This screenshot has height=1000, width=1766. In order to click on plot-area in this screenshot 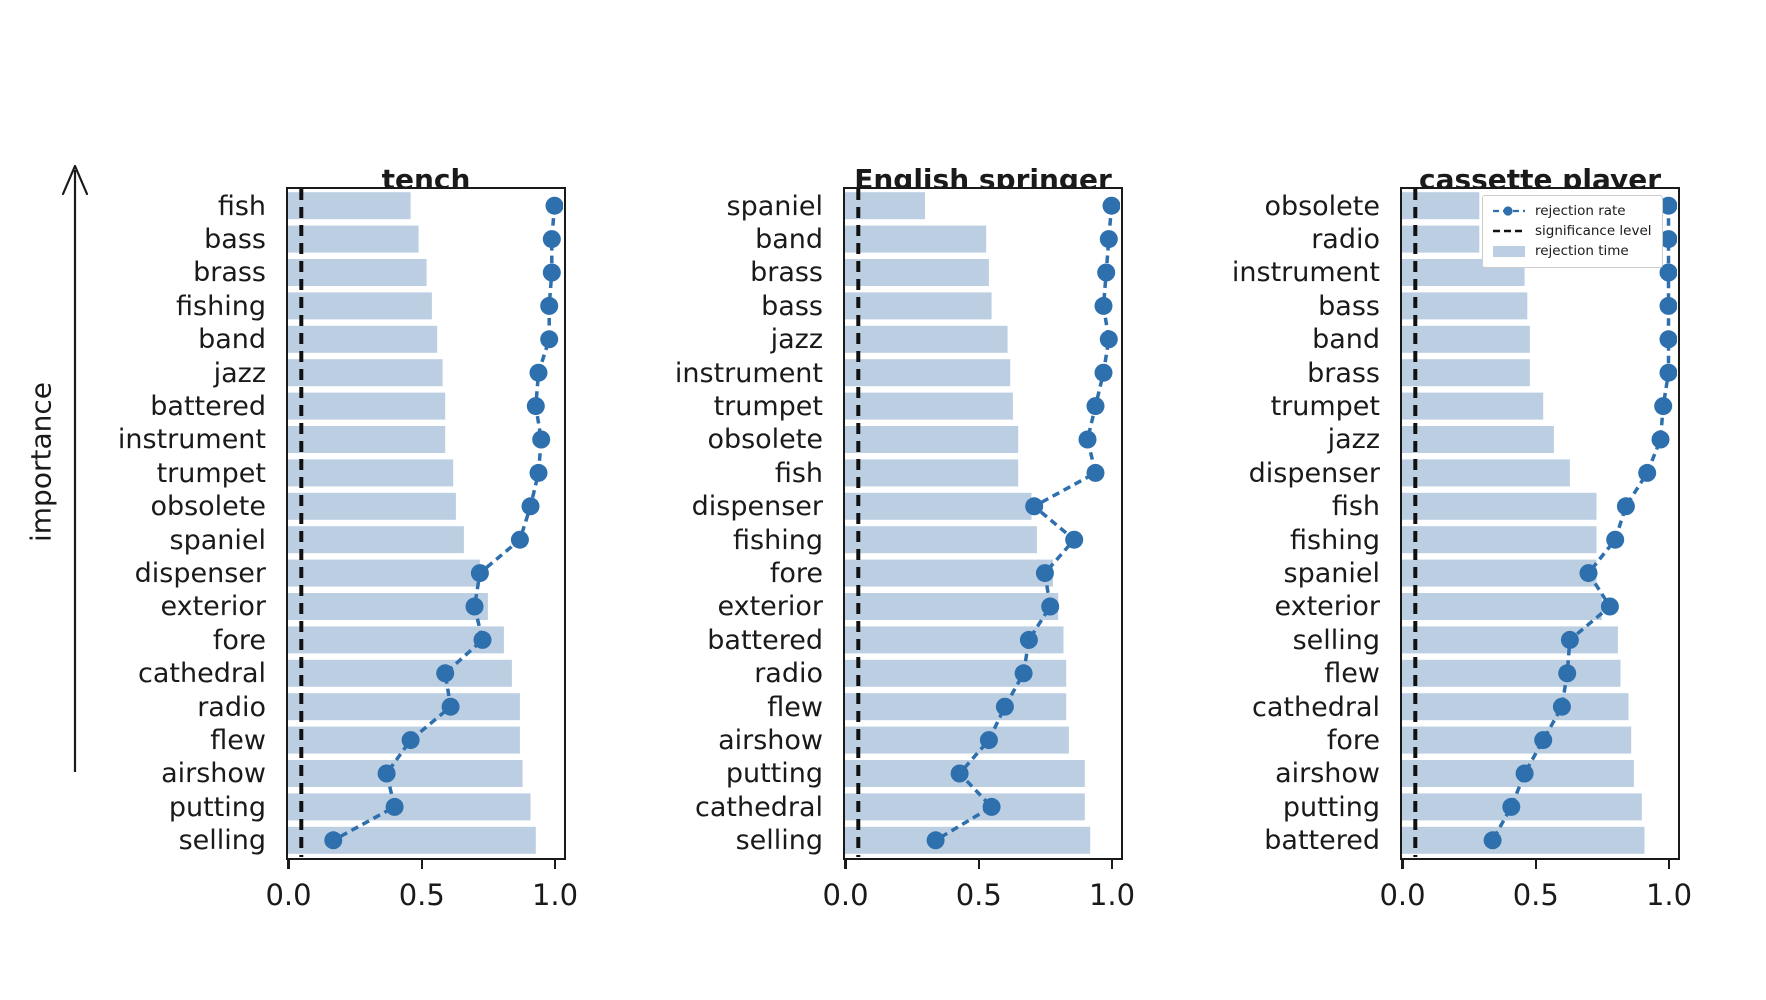, I will do `click(983, 523)`.